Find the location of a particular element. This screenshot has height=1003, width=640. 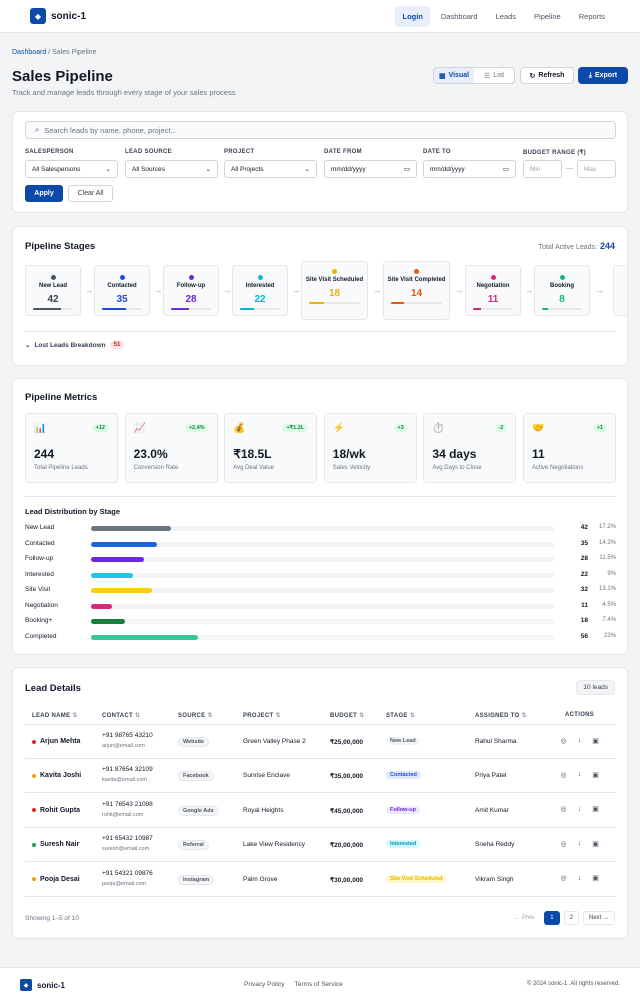

stage-dot is located at coordinates (334, 271).